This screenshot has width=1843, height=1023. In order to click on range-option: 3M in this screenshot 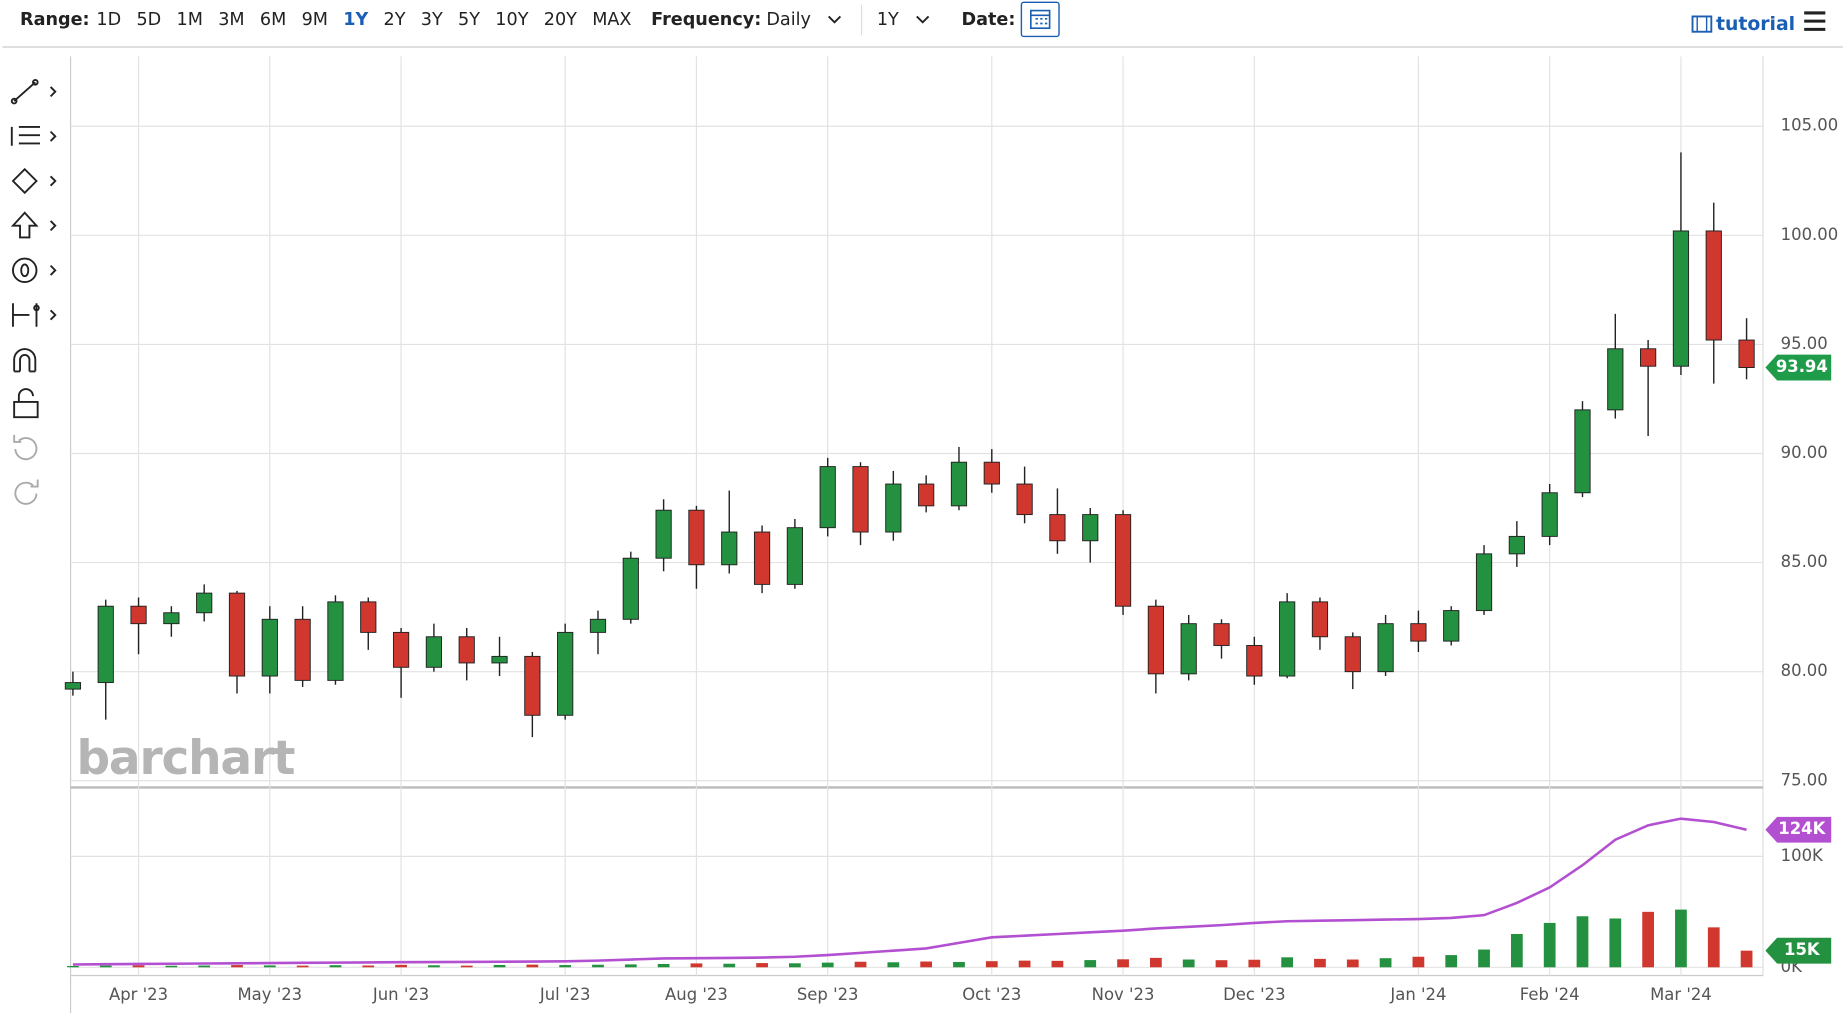, I will do `click(231, 20)`.